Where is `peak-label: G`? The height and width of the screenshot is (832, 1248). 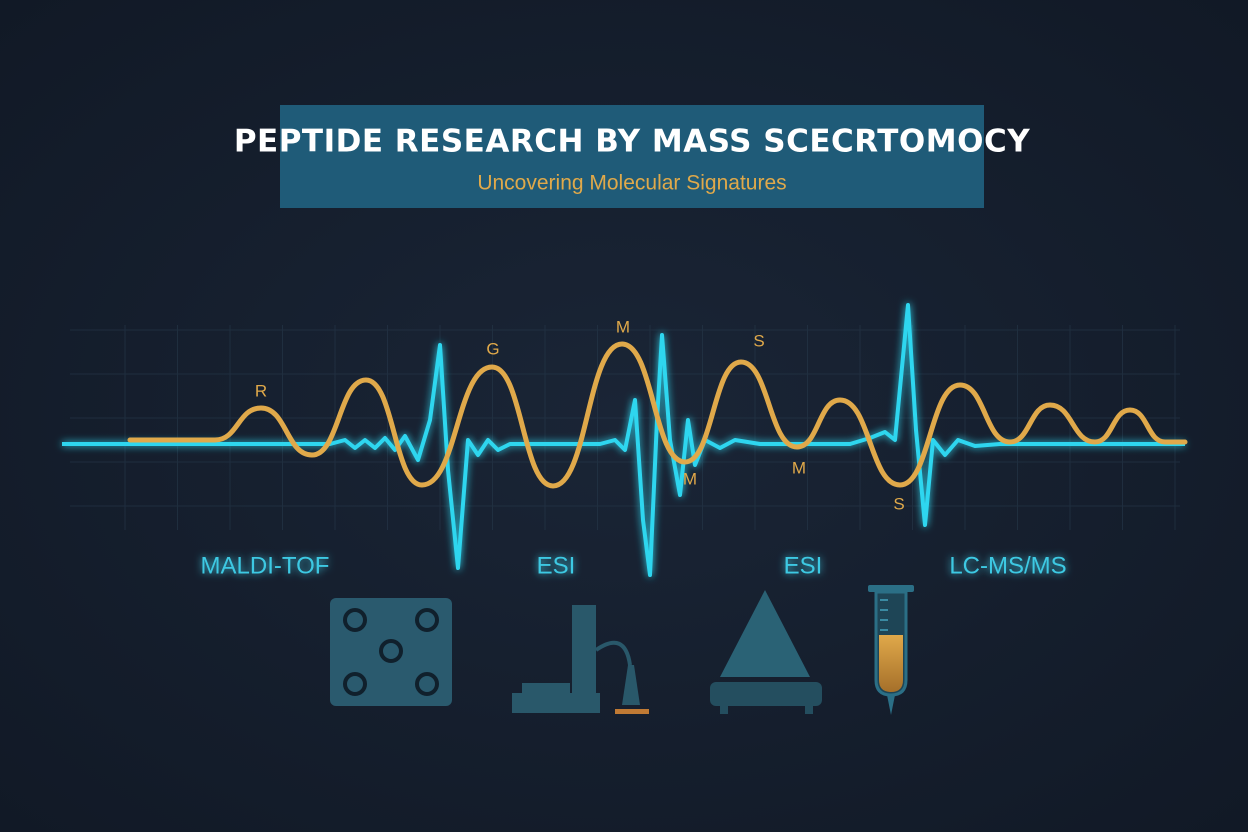 peak-label: G is located at coordinates (492, 348).